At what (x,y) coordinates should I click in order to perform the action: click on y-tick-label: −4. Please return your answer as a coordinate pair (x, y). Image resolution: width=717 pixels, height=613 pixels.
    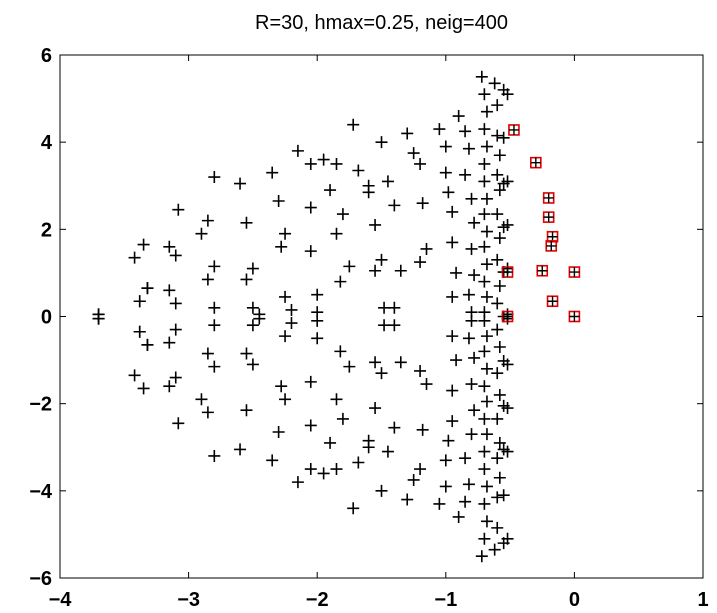
    Looking at the image, I should click on (41, 492).